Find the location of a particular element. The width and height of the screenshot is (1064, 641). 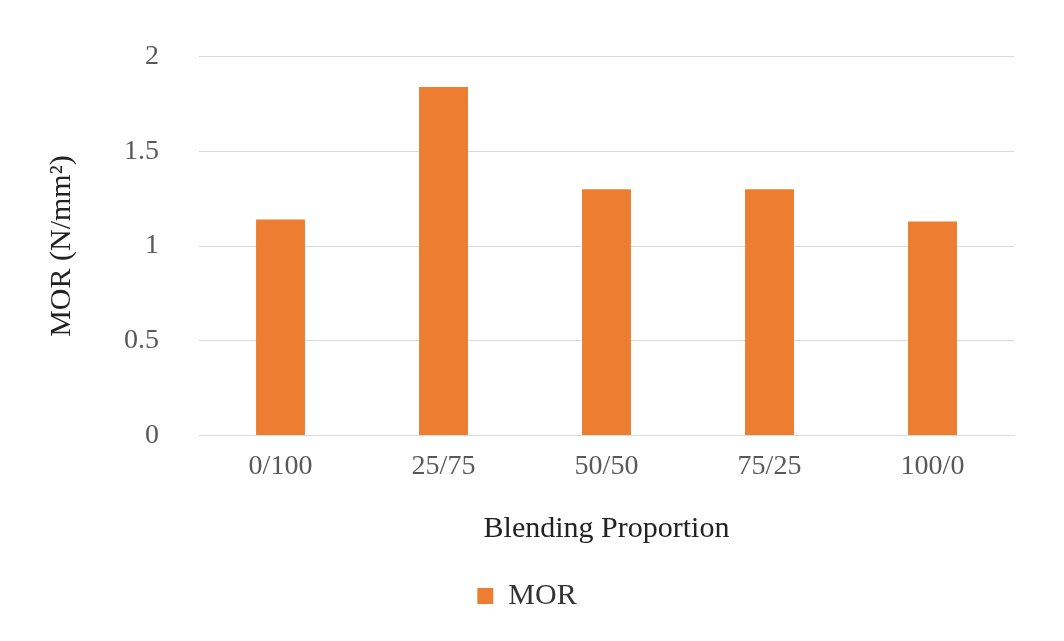

y-tick-label: 0 is located at coordinates (152, 433).